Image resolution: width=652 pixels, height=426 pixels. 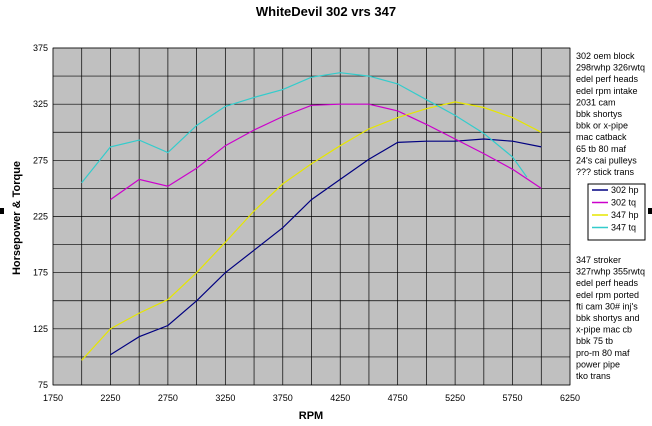 What do you see at coordinates (398, 398) in the screenshot?
I see `x-tick-label: 4750` at bounding box center [398, 398].